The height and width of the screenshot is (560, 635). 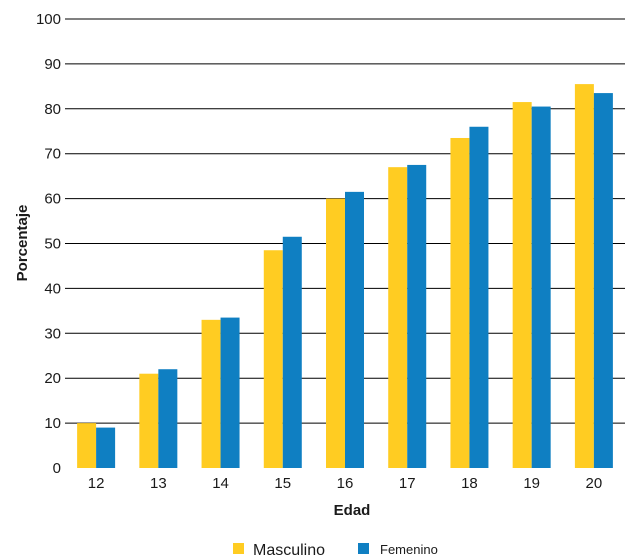 What do you see at coordinates (52, 244) in the screenshot?
I see `y-tick-label-50: 50` at bounding box center [52, 244].